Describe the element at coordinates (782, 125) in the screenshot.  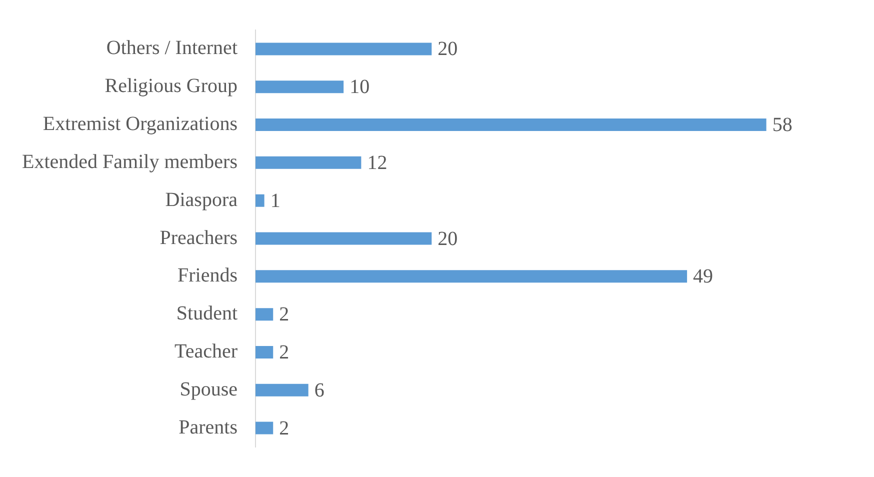
I see `data-label: 58` at that location.